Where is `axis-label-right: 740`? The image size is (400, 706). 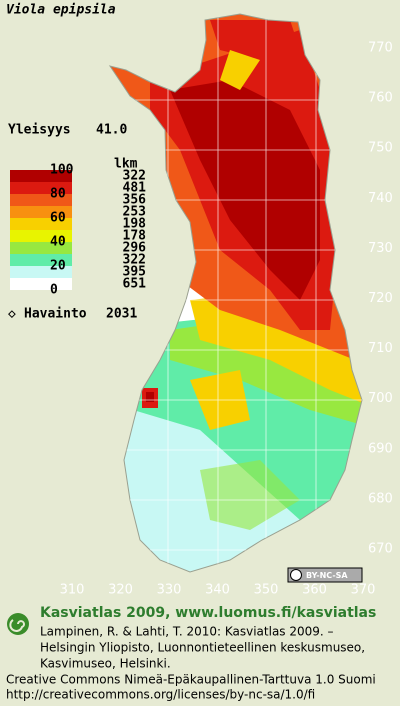 axis-label-right: 740 is located at coordinates (380, 198).